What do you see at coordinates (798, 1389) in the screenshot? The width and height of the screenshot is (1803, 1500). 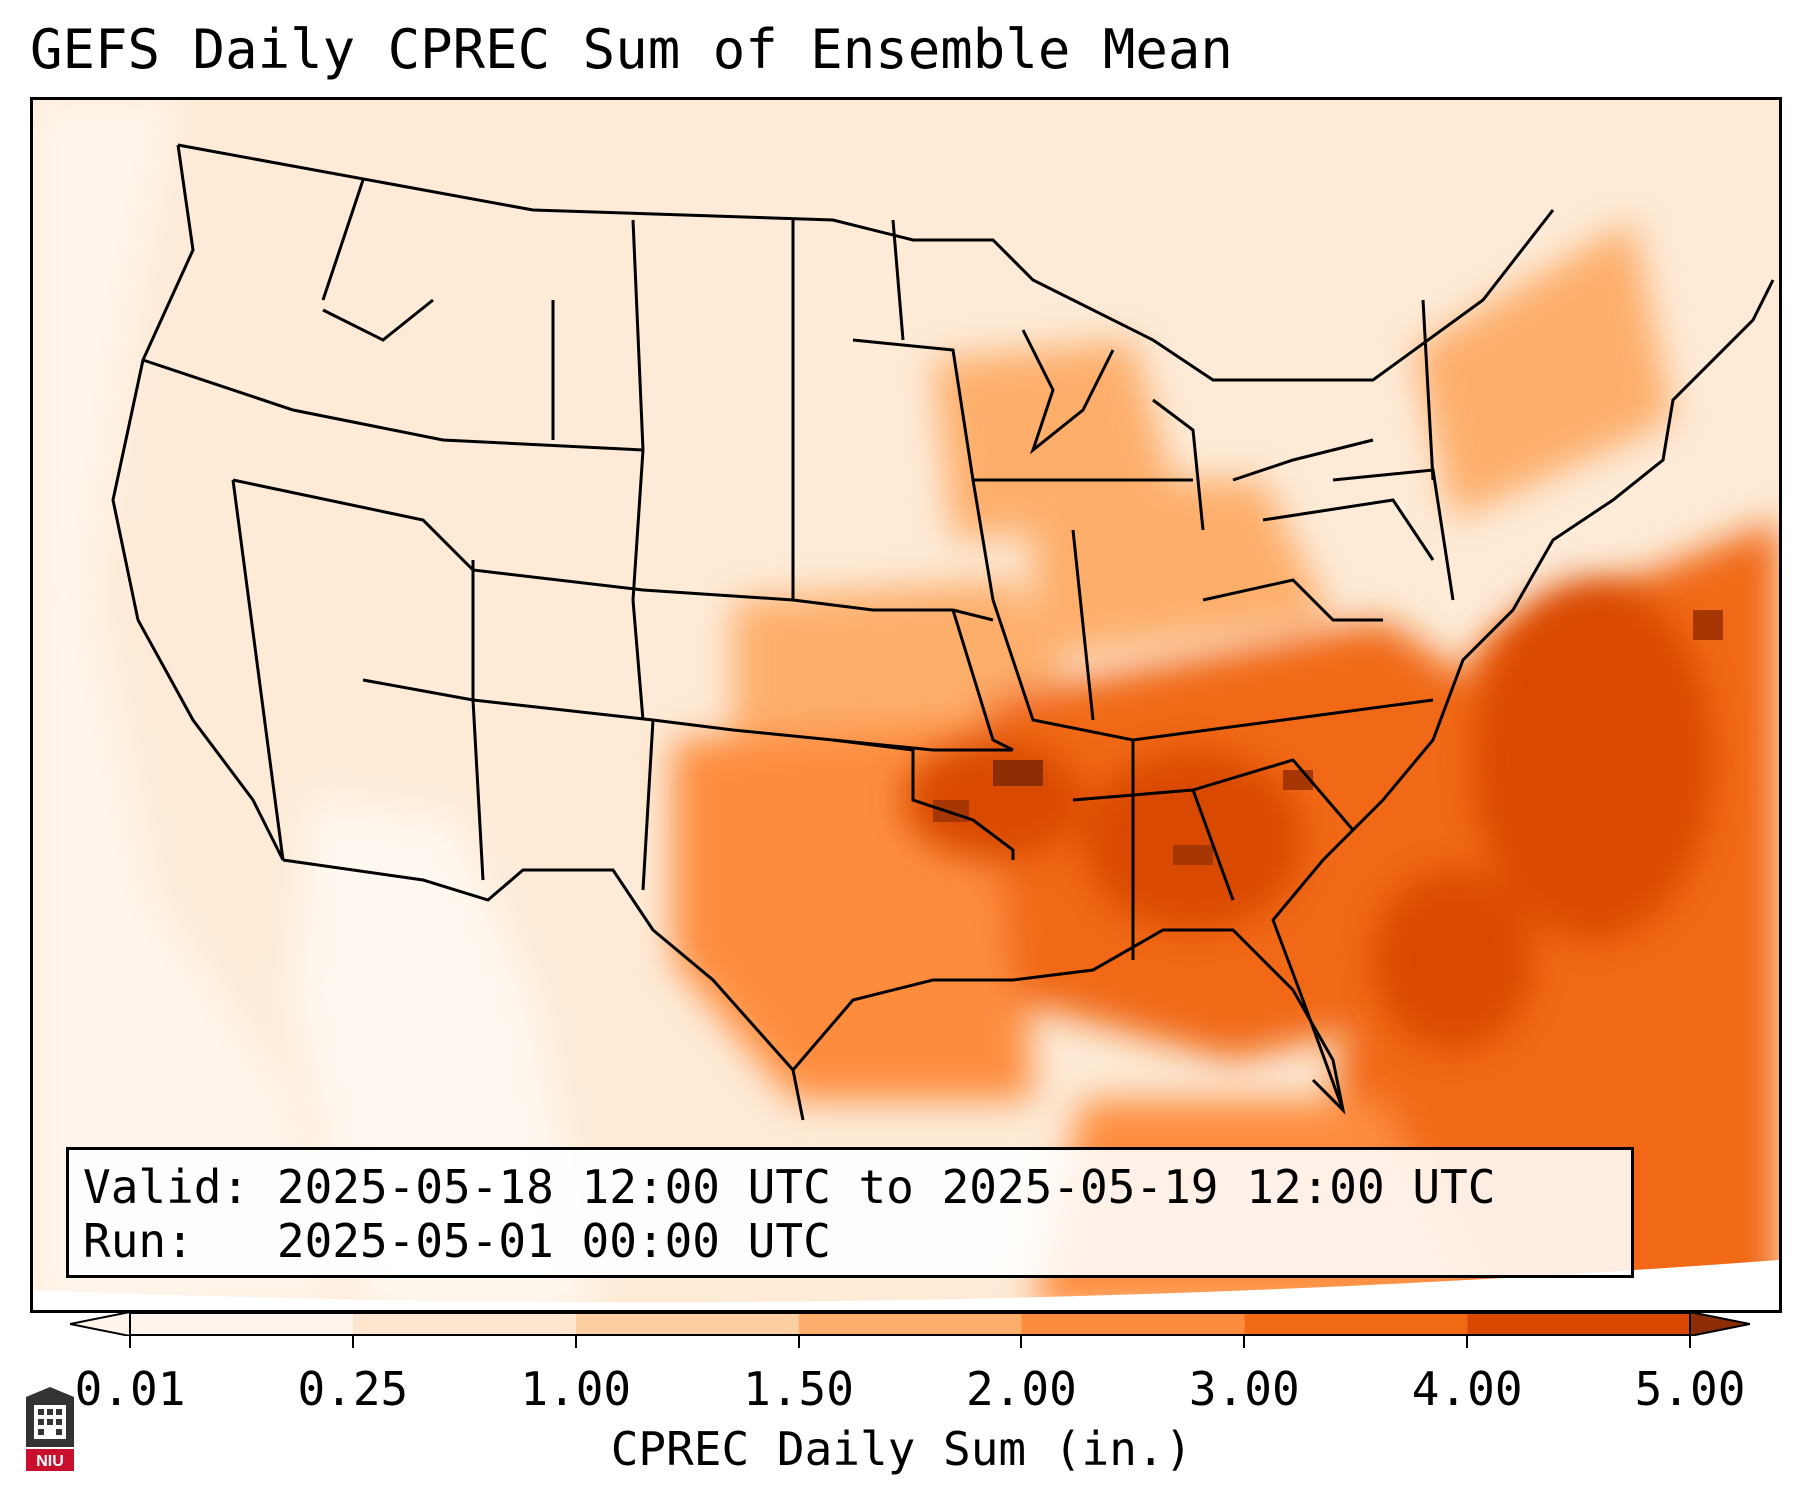 I see `colorbar-tick-label: 1.50` at bounding box center [798, 1389].